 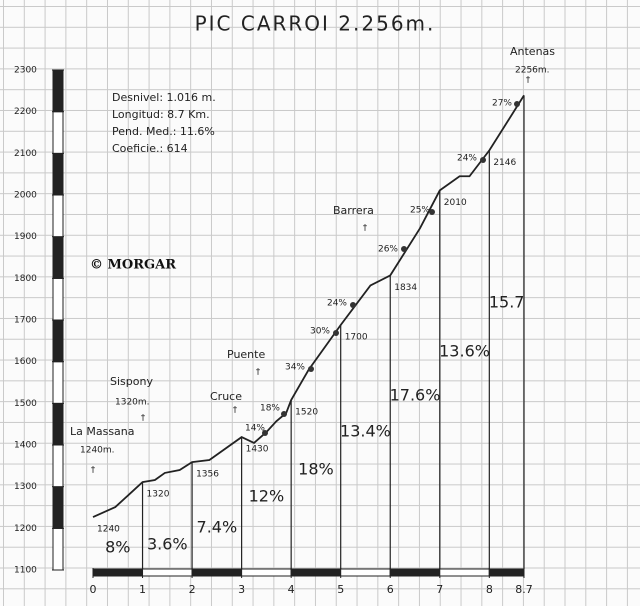 I want to click on y-tick-label: 2300, so click(x=25, y=71).